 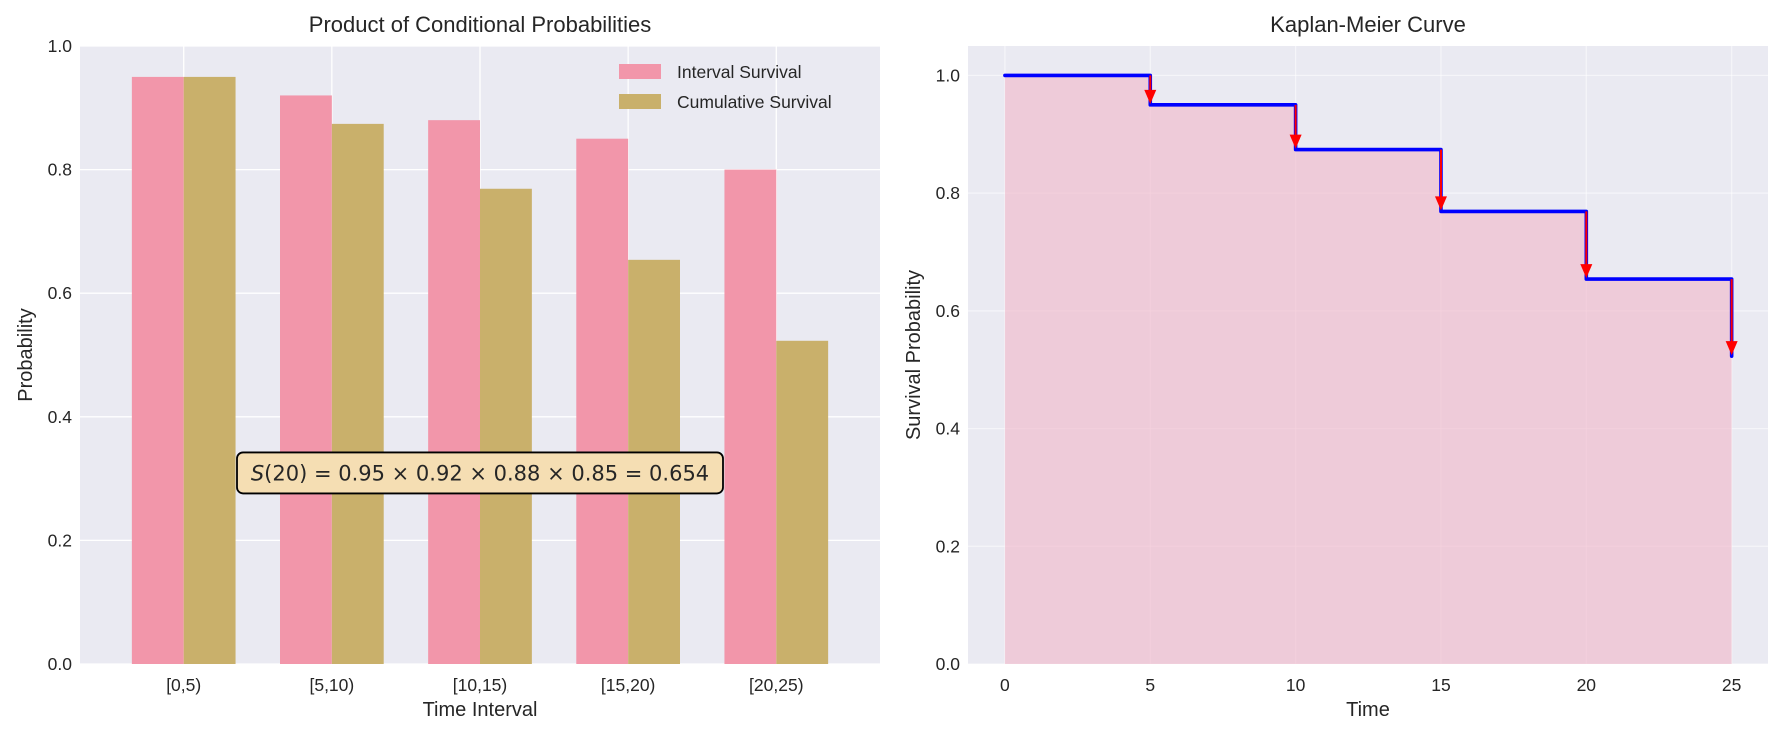 I want to click on annotation-box, so click(x=480, y=473).